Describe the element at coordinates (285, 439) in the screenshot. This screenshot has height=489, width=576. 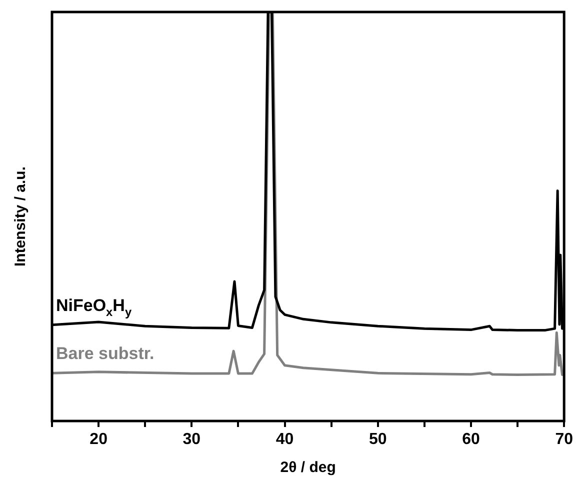
I see `x-tick-label: 40` at that location.